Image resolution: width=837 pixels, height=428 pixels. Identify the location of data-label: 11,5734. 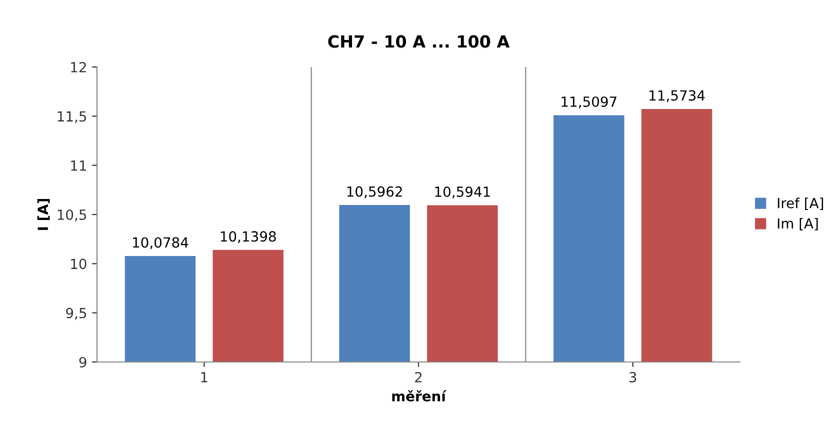
(677, 96).